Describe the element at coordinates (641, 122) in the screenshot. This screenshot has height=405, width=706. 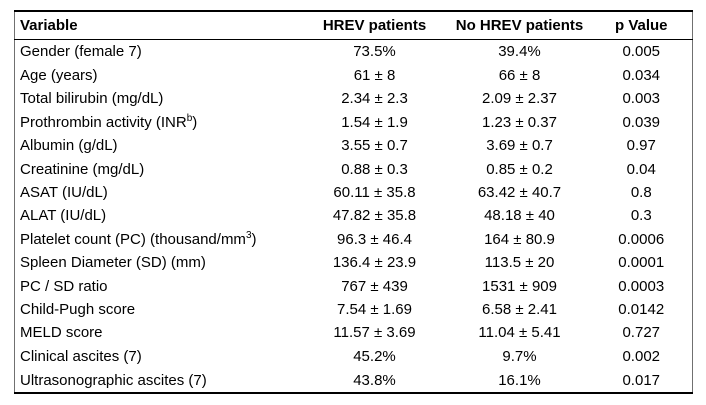
I see `p-value-cell: 0.039` at that location.